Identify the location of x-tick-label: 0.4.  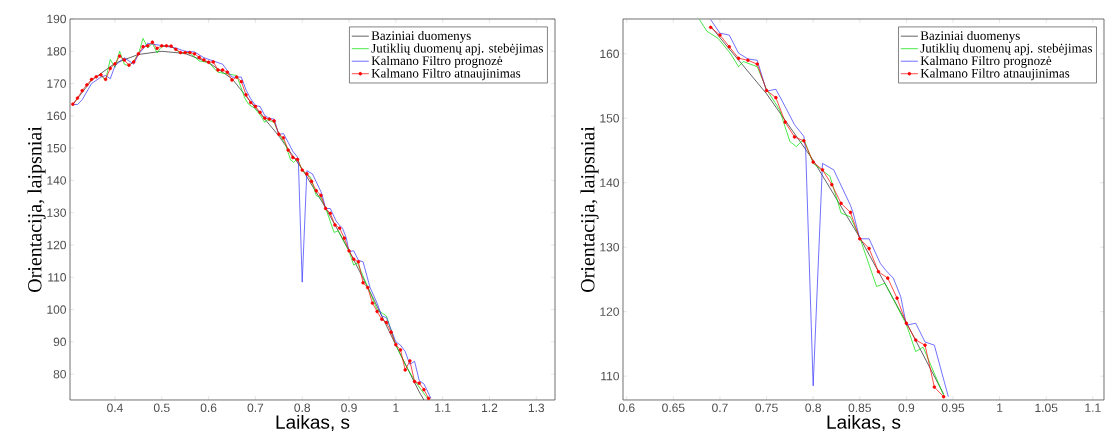
(115, 408).